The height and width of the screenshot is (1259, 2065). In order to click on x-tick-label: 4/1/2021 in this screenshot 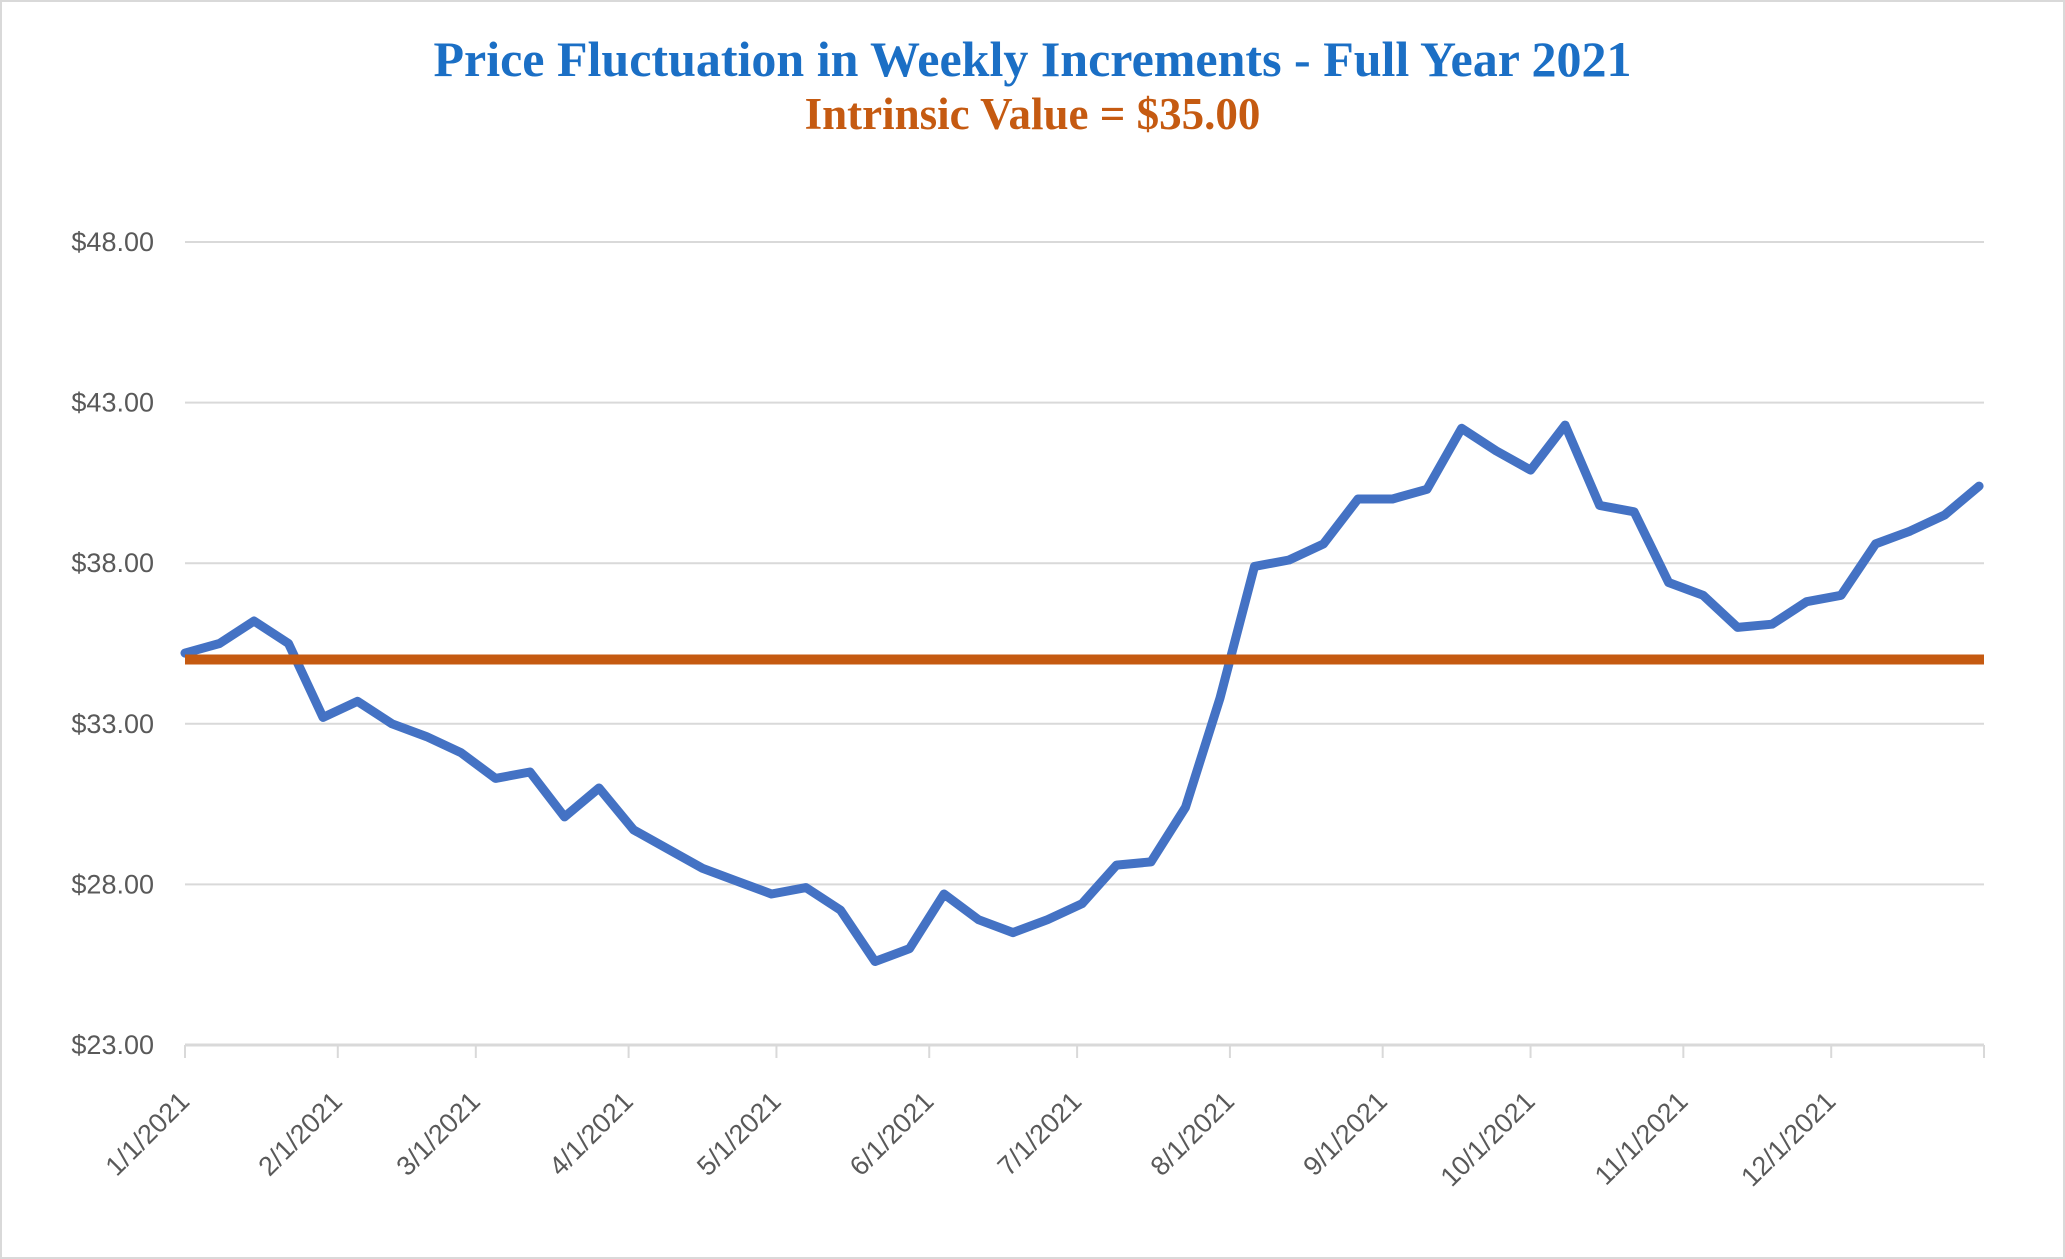, I will do `click(591, 1134)`.